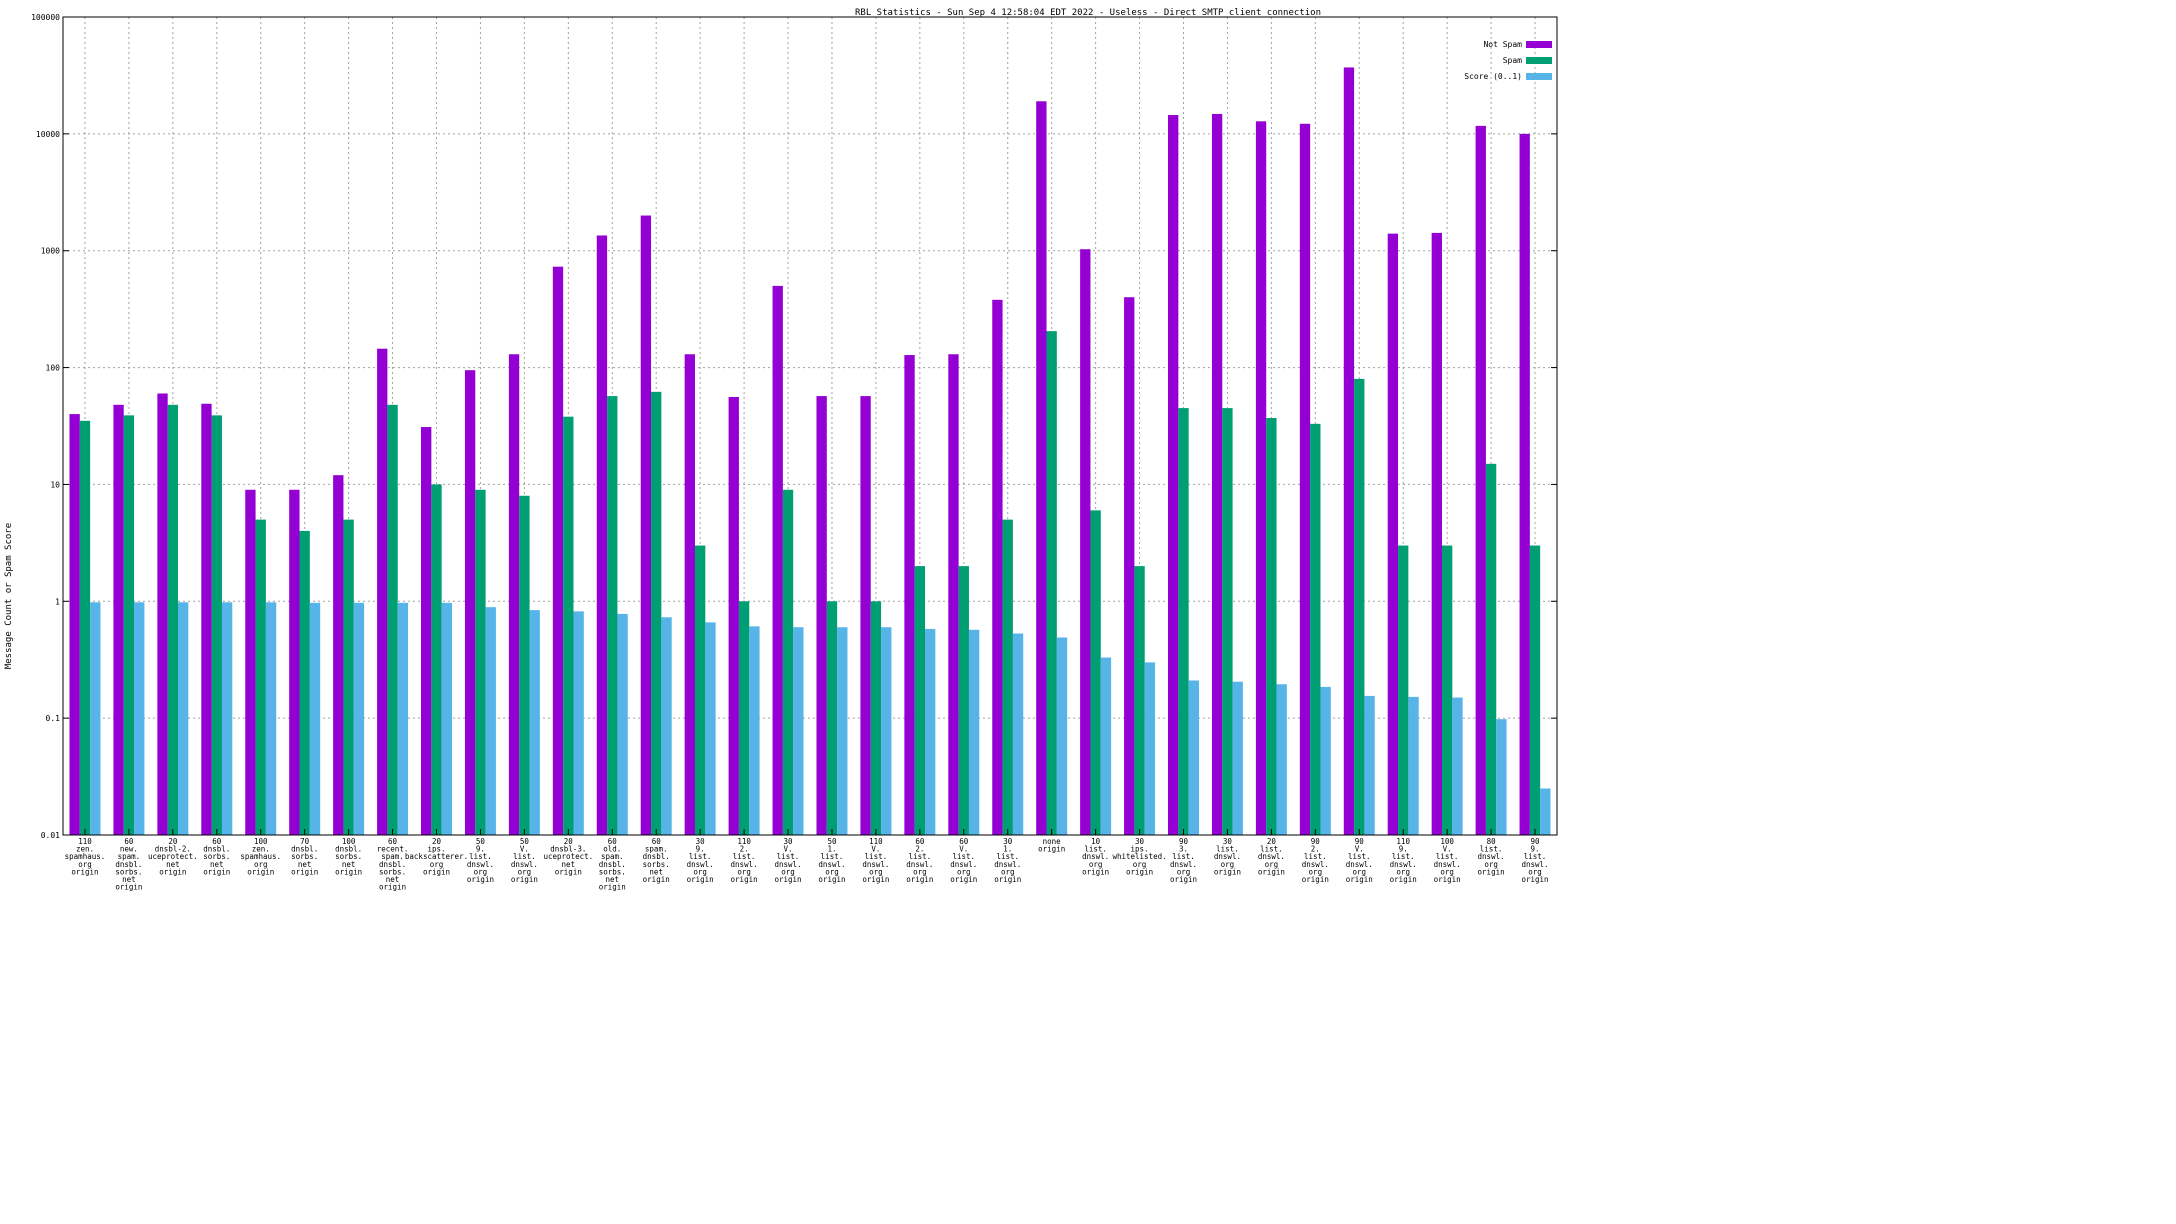 This screenshot has height=1224, width=2176. I want to click on x-tick-label: 20 list. dnswl. org origin, so click(1271, 856).